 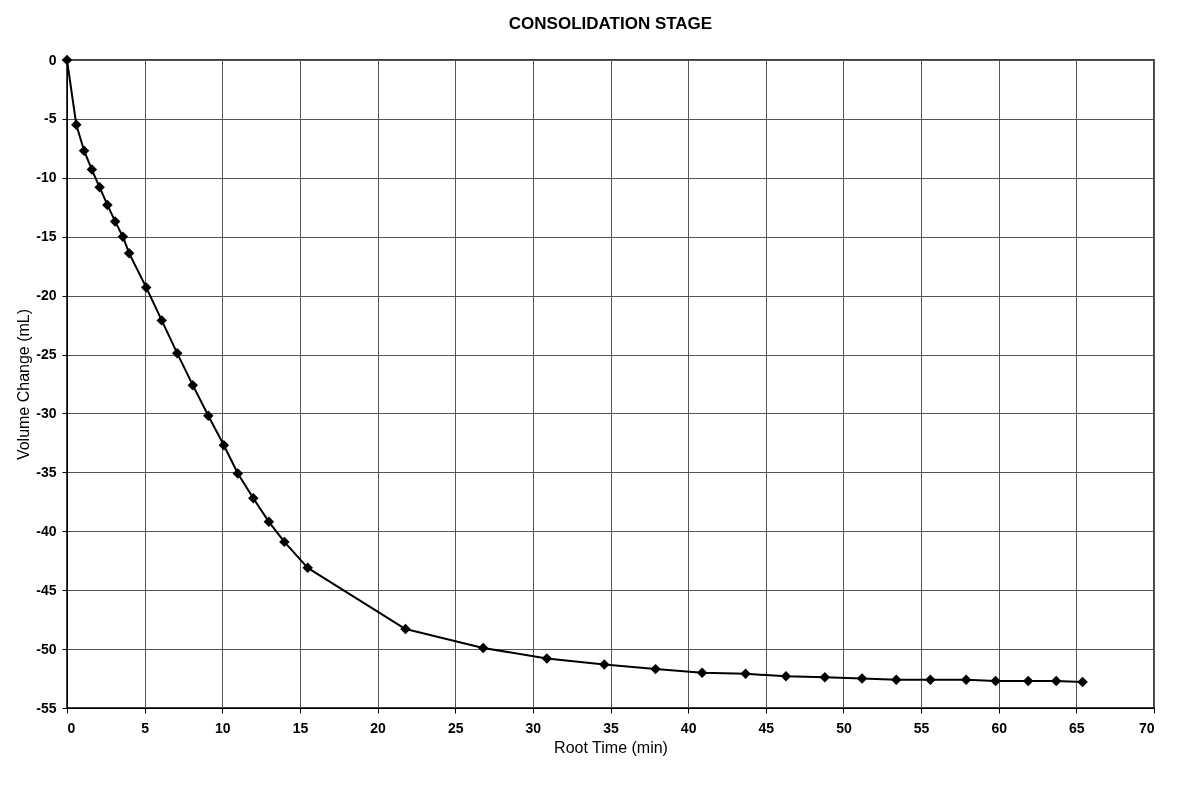 I want to click on x-tick-label: 0, so click(x=71, y=727).